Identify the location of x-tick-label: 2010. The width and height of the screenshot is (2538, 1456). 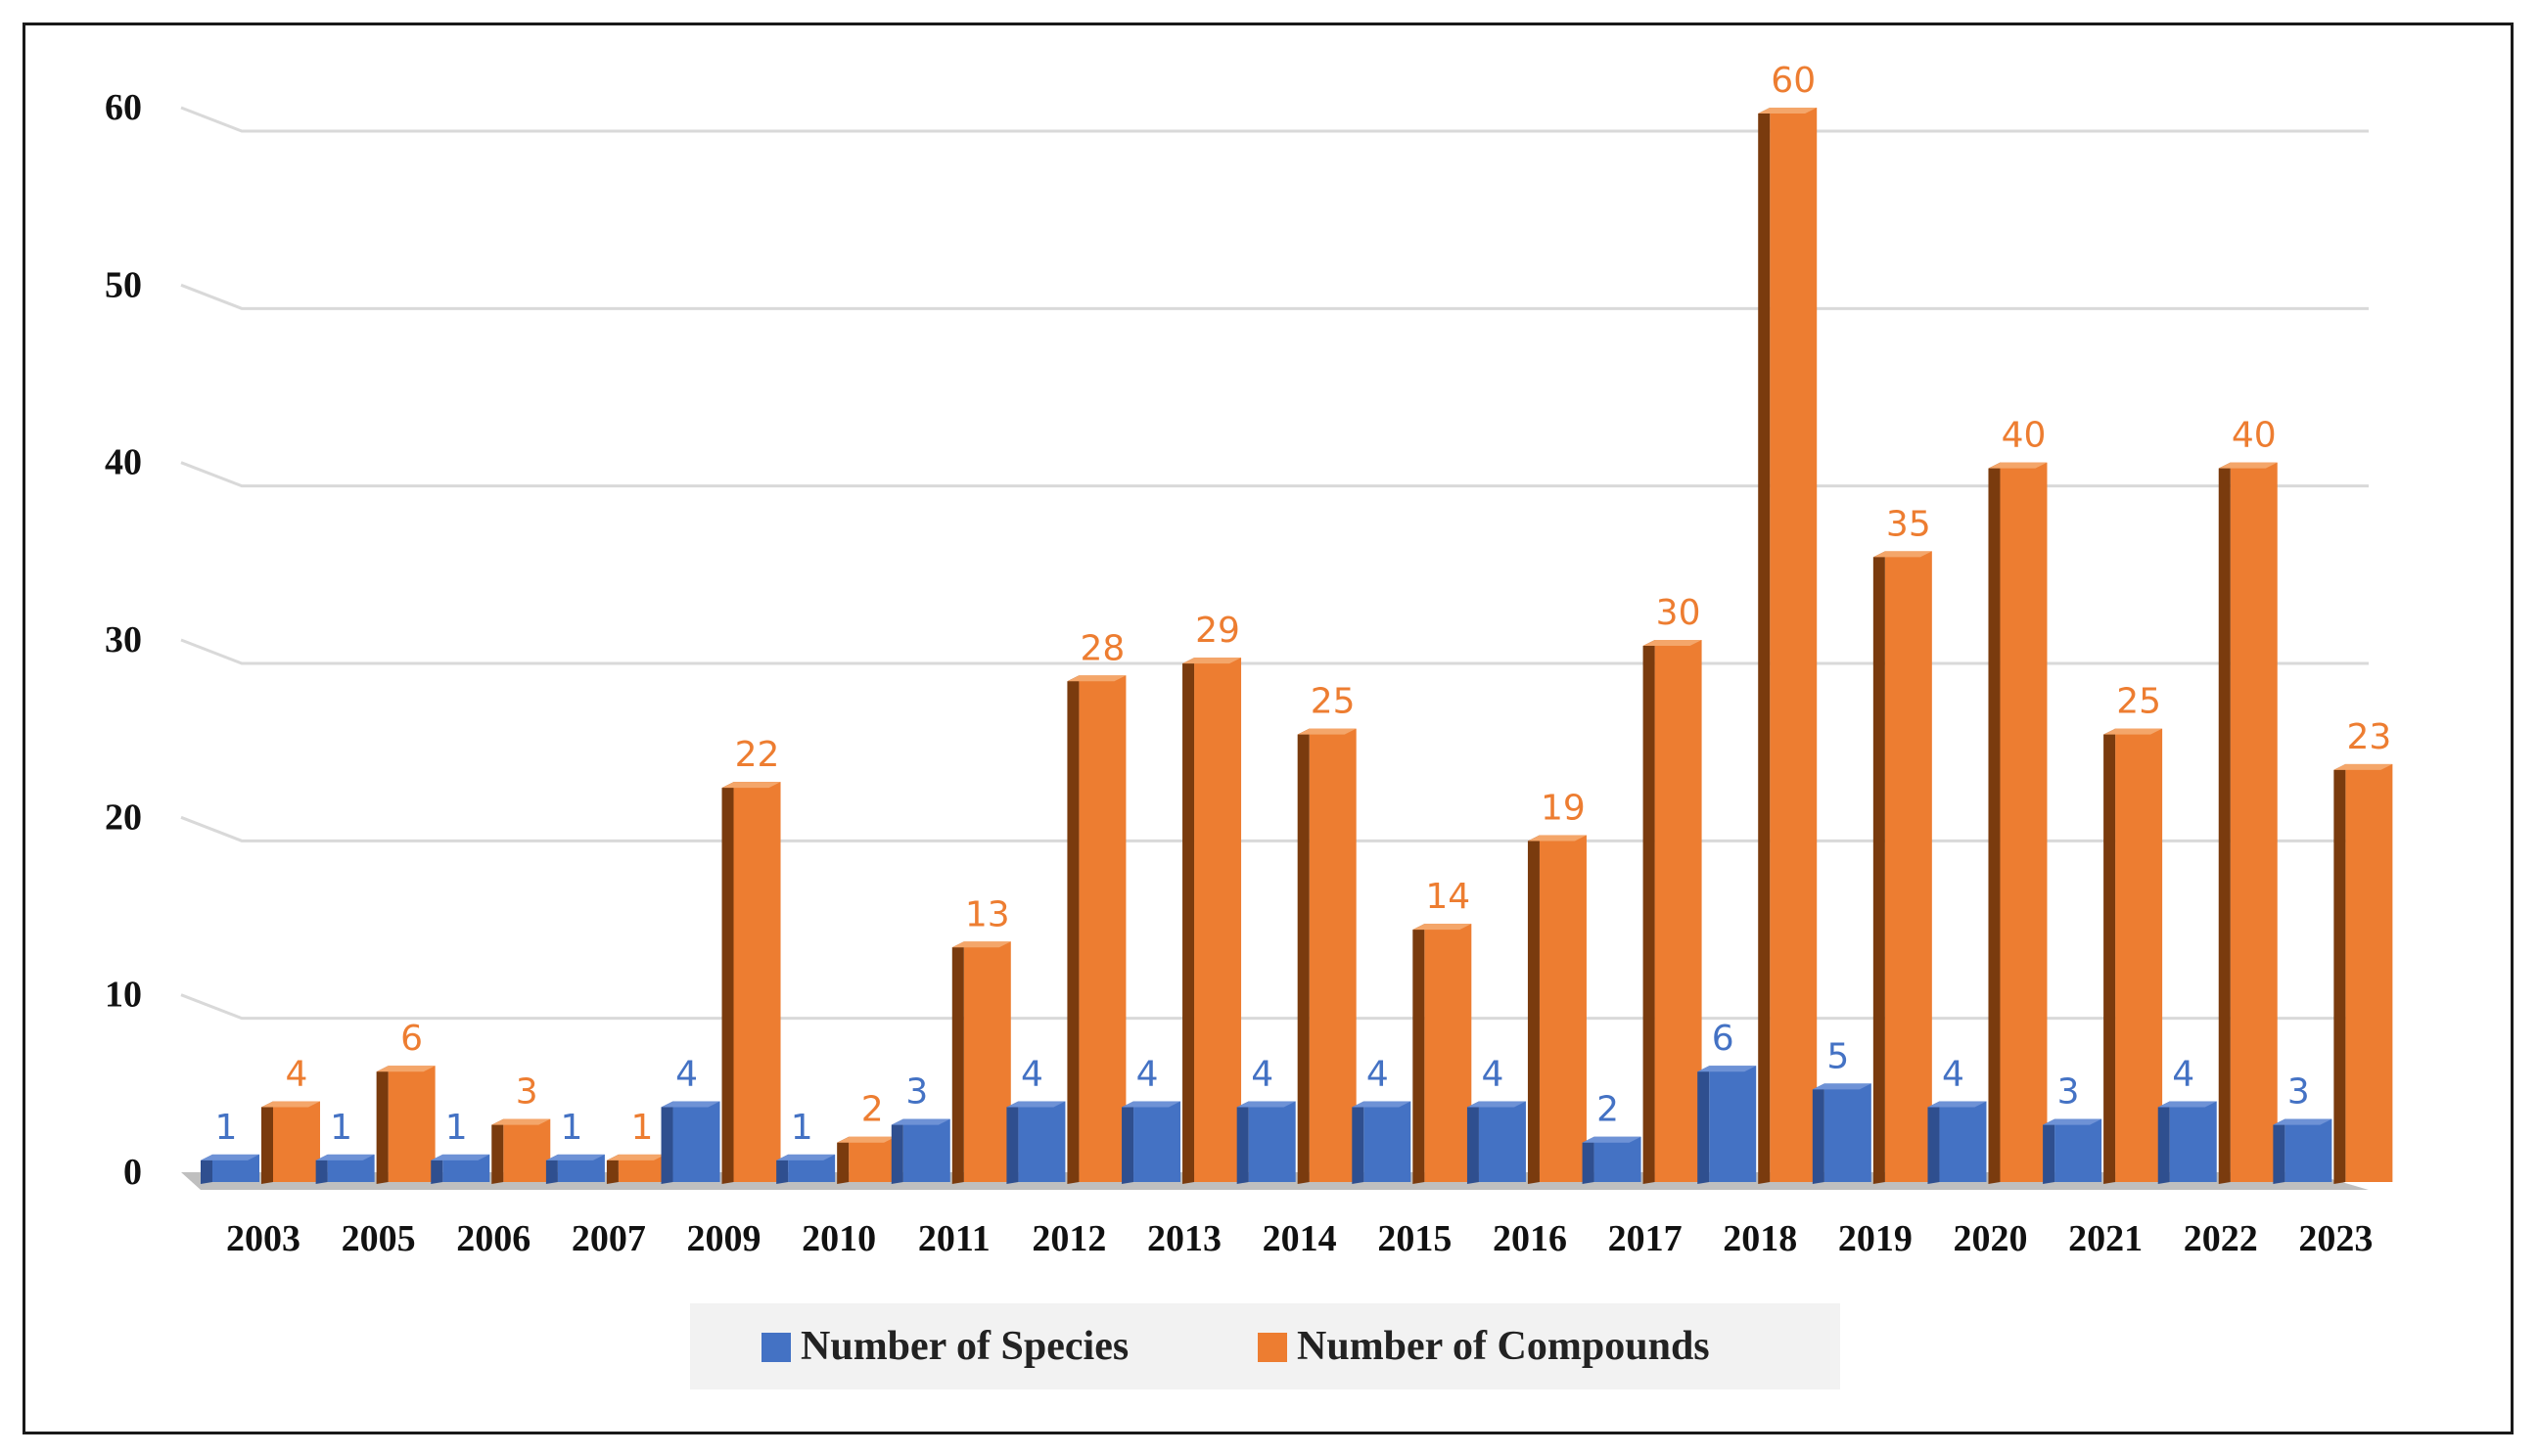
(839, 1238).